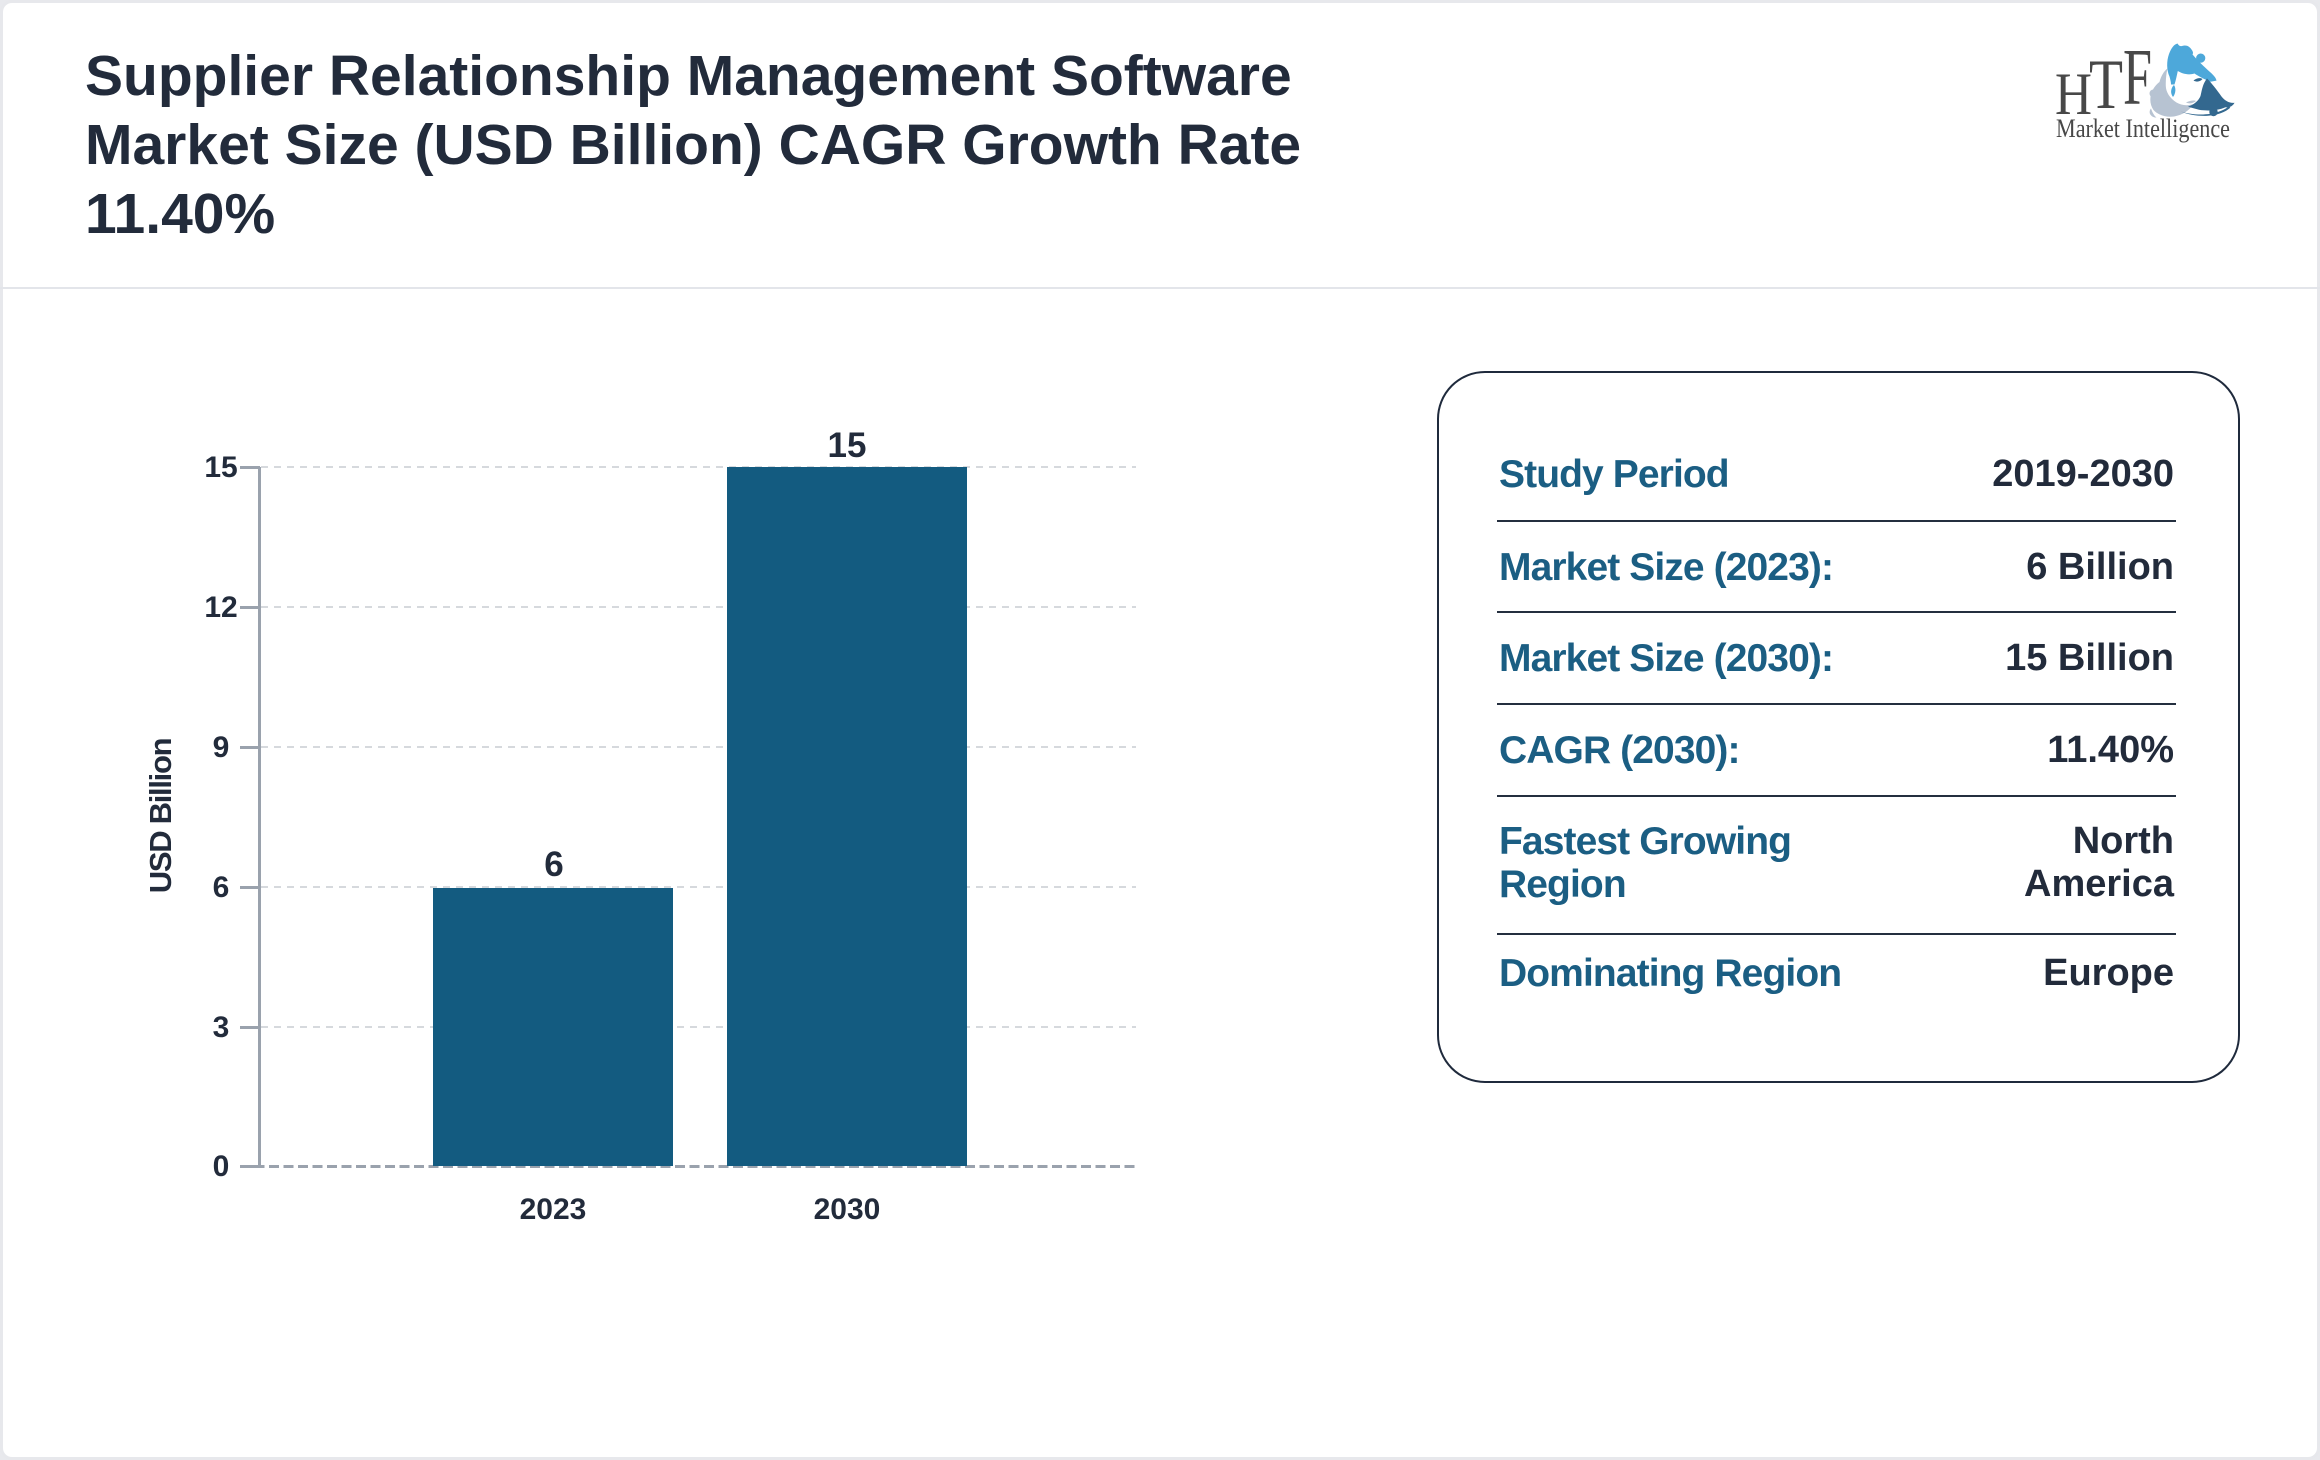  What do you see at coordinates (2143, 128) in the screenshot?
I see `svg-text: Market Intelligence` at bounding box center [2143, 128].